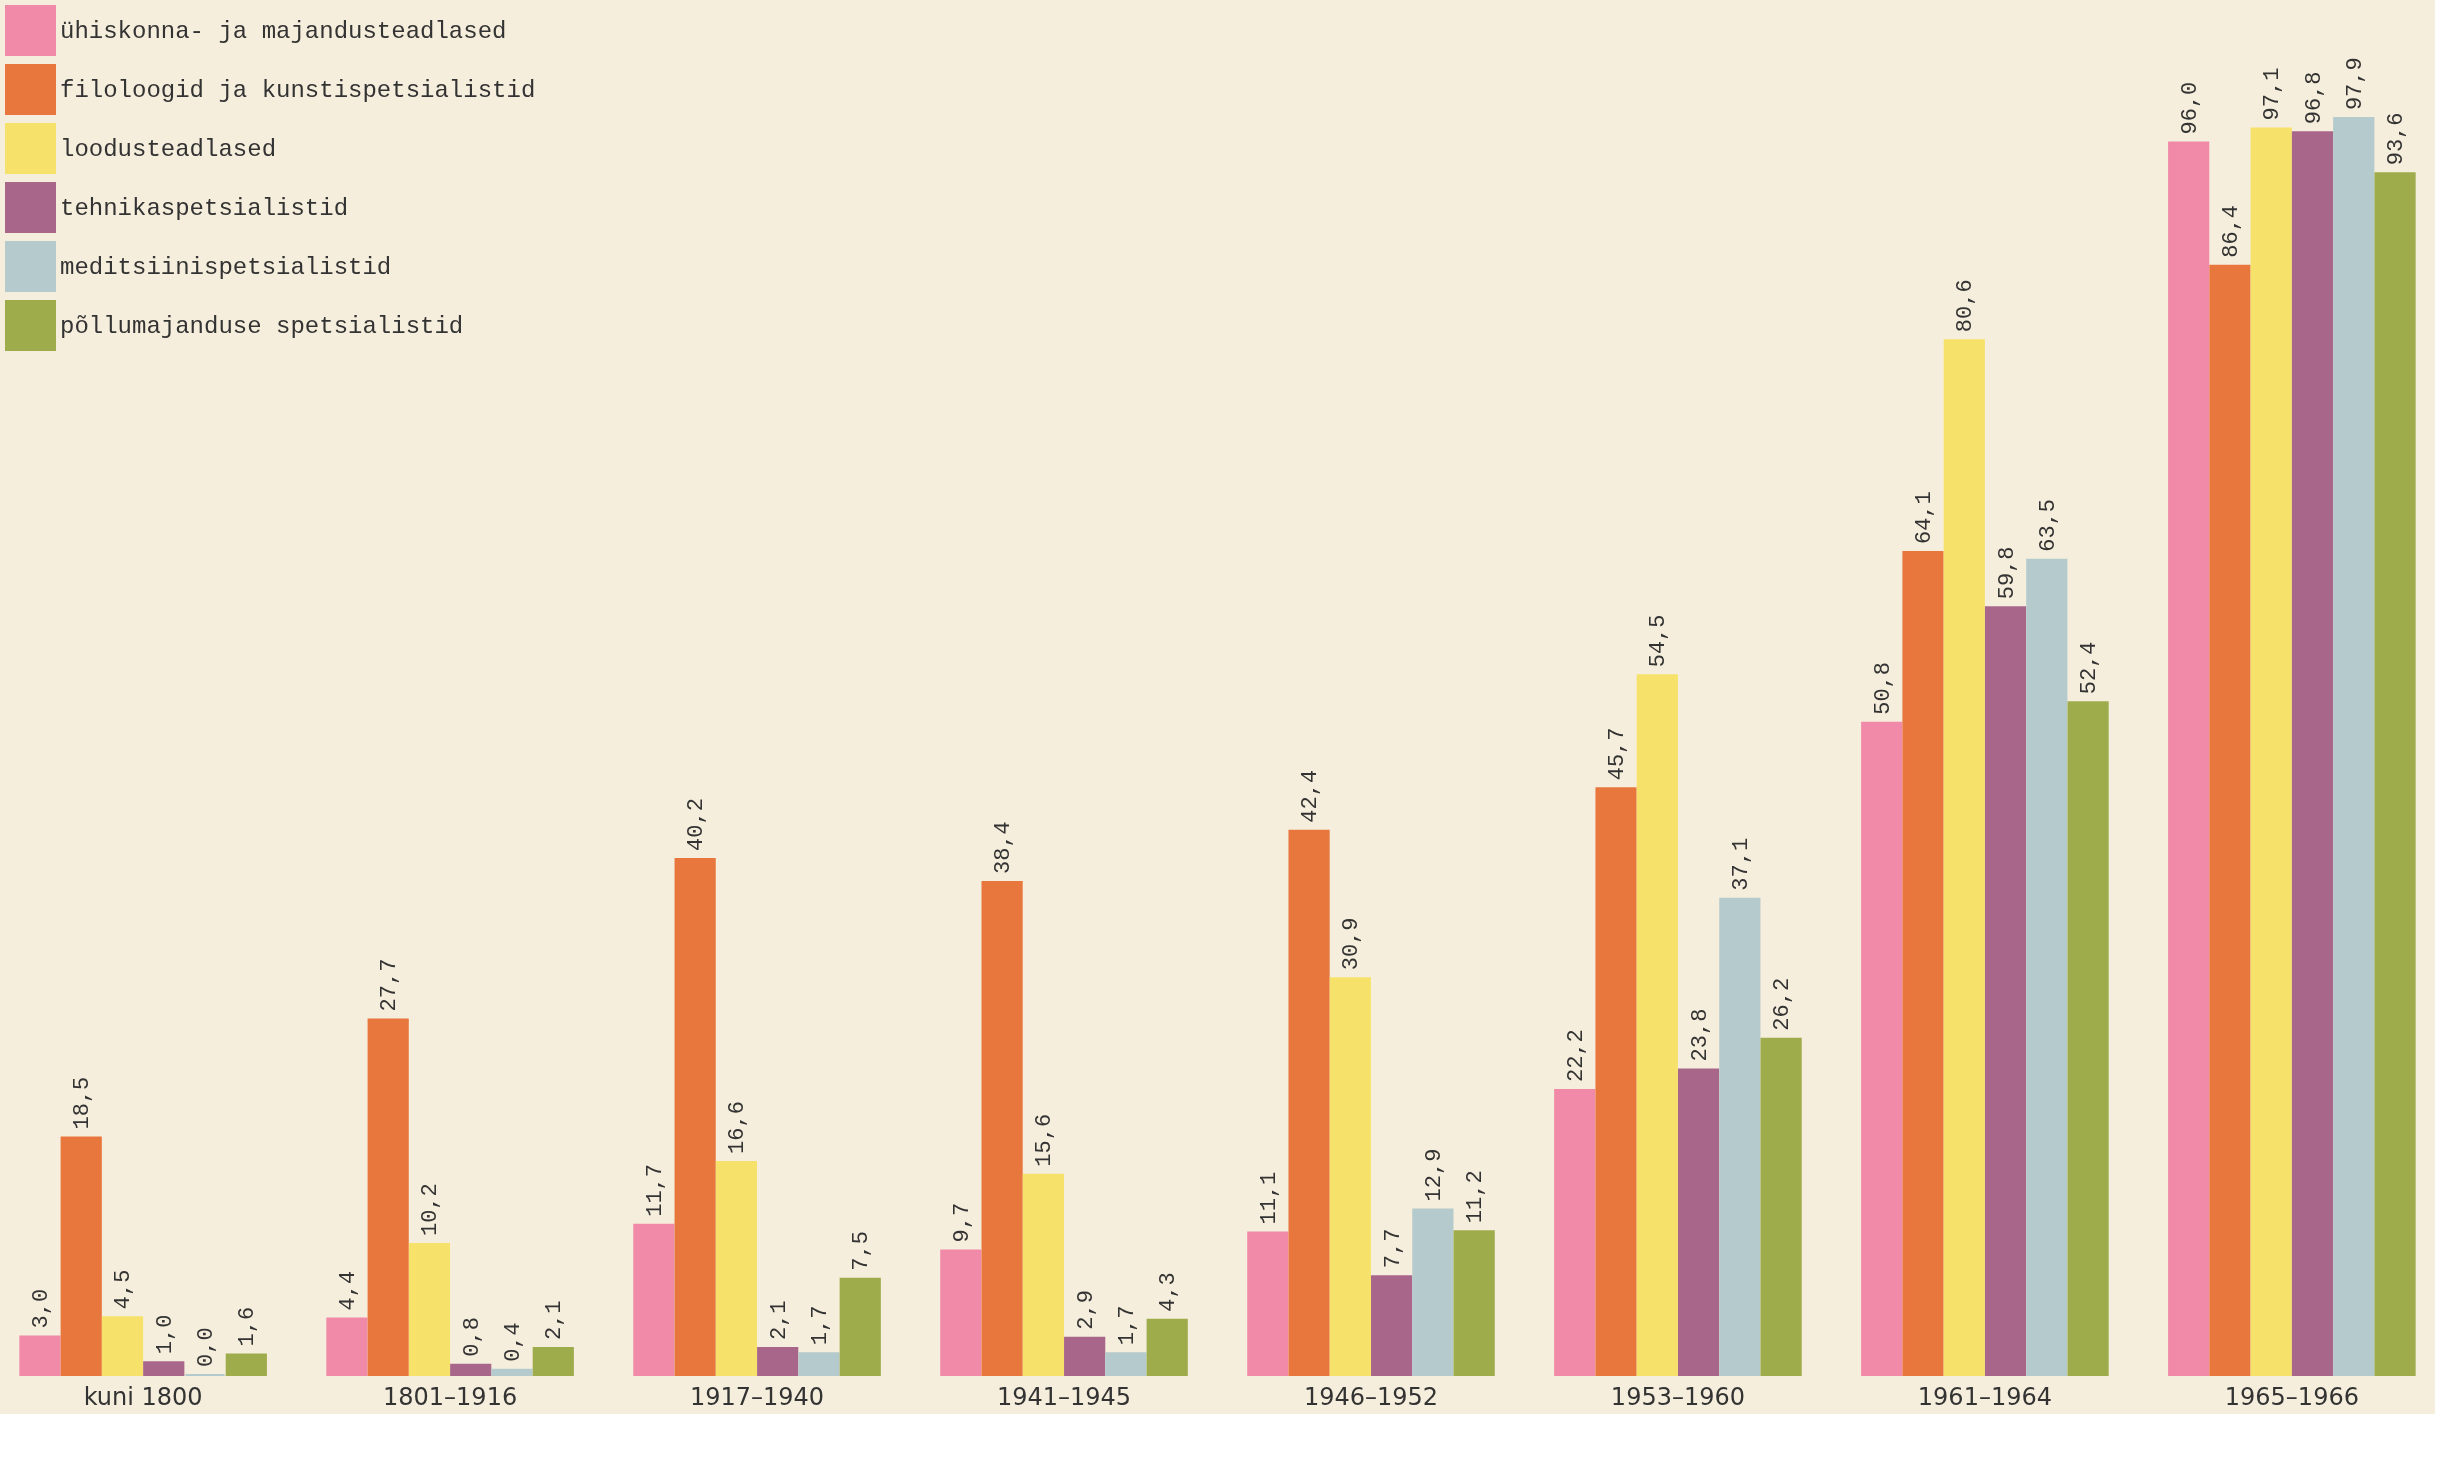 The height and width of the screenshot is (1475, 2451). Describe the element at coordinates (83, 1103) in the screenshot. I see `data-label: 18,5` at that location.